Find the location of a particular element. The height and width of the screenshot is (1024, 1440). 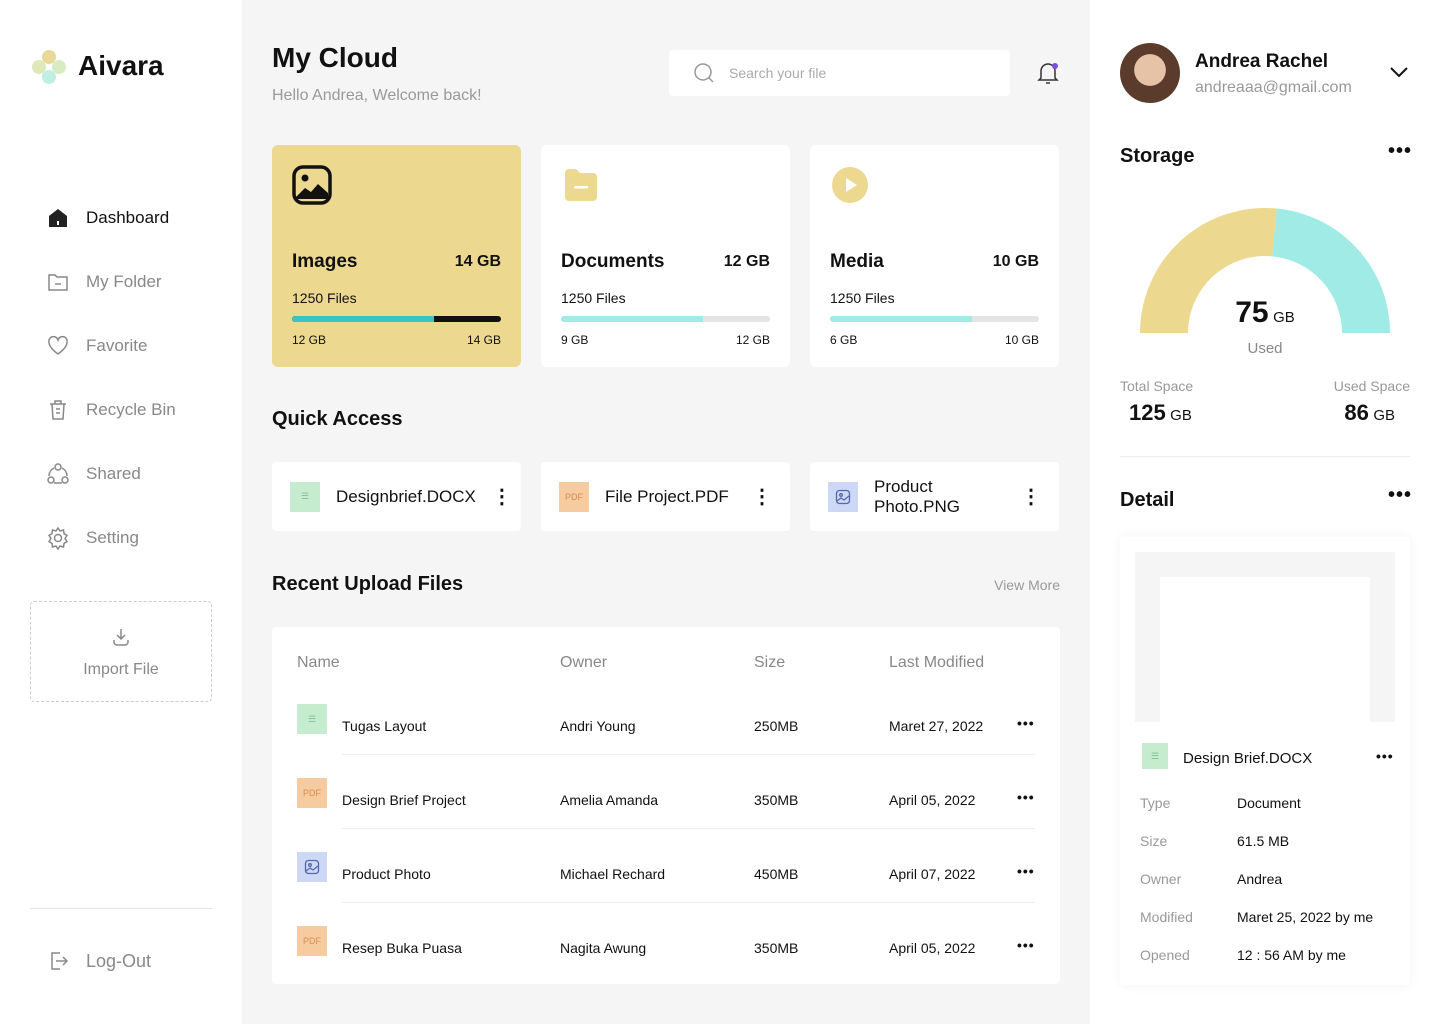

detail-file-name: Design Brief.DOCX is located at coordinates (1248, 758).